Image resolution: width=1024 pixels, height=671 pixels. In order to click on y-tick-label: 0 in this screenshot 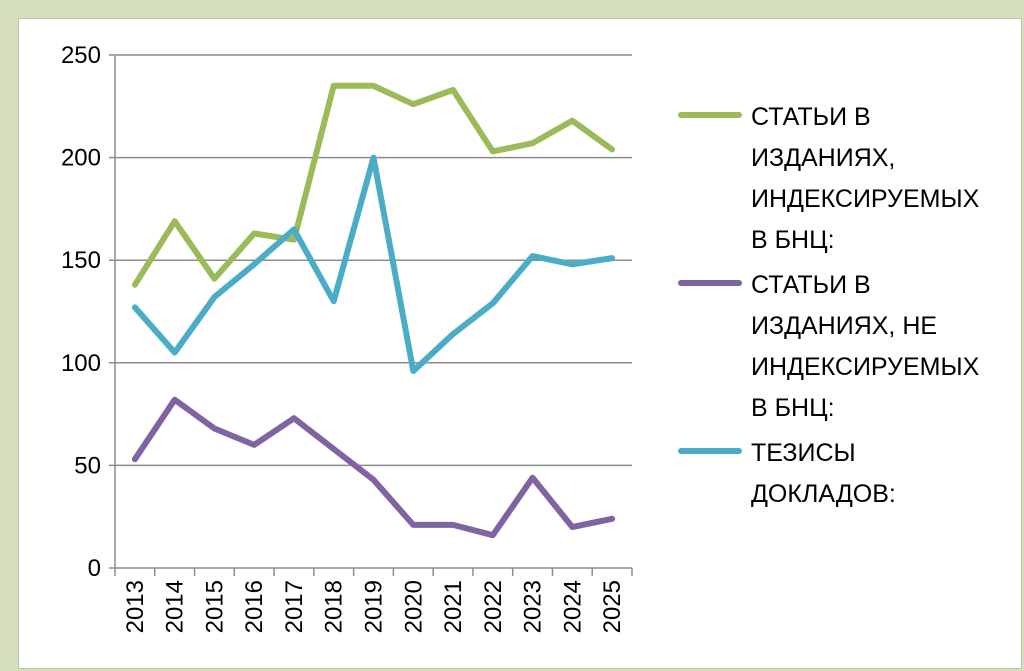, I will do `click(94, 568)`.